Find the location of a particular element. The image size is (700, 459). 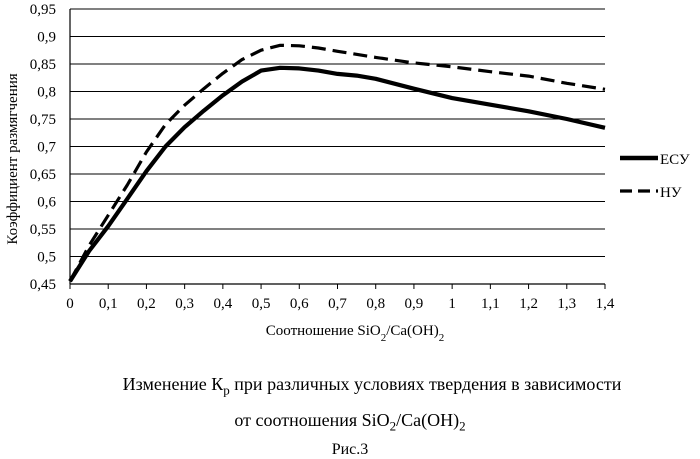

x-tick-label: 0,5 is located at coordinates (261, 304).